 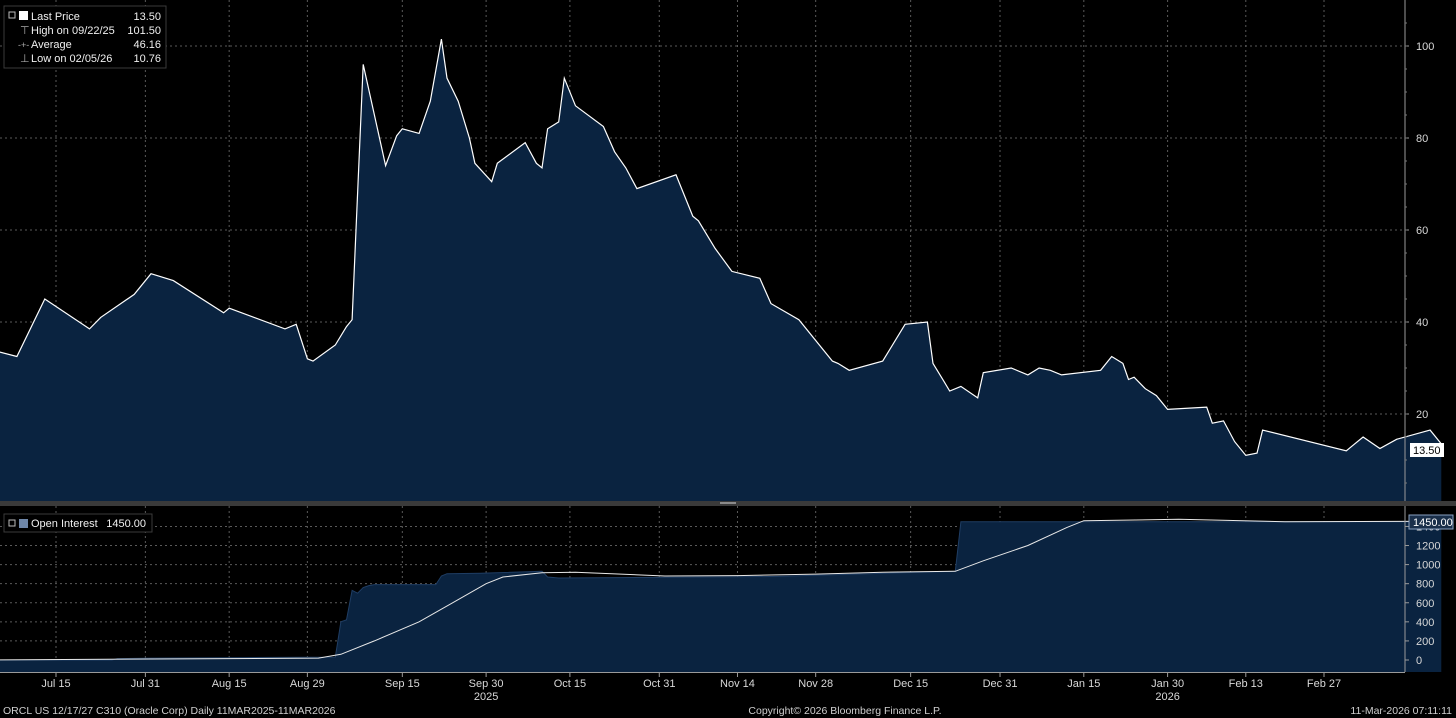 I want to click on price-y-tick-label: 60, so click(x=1422, y=231).